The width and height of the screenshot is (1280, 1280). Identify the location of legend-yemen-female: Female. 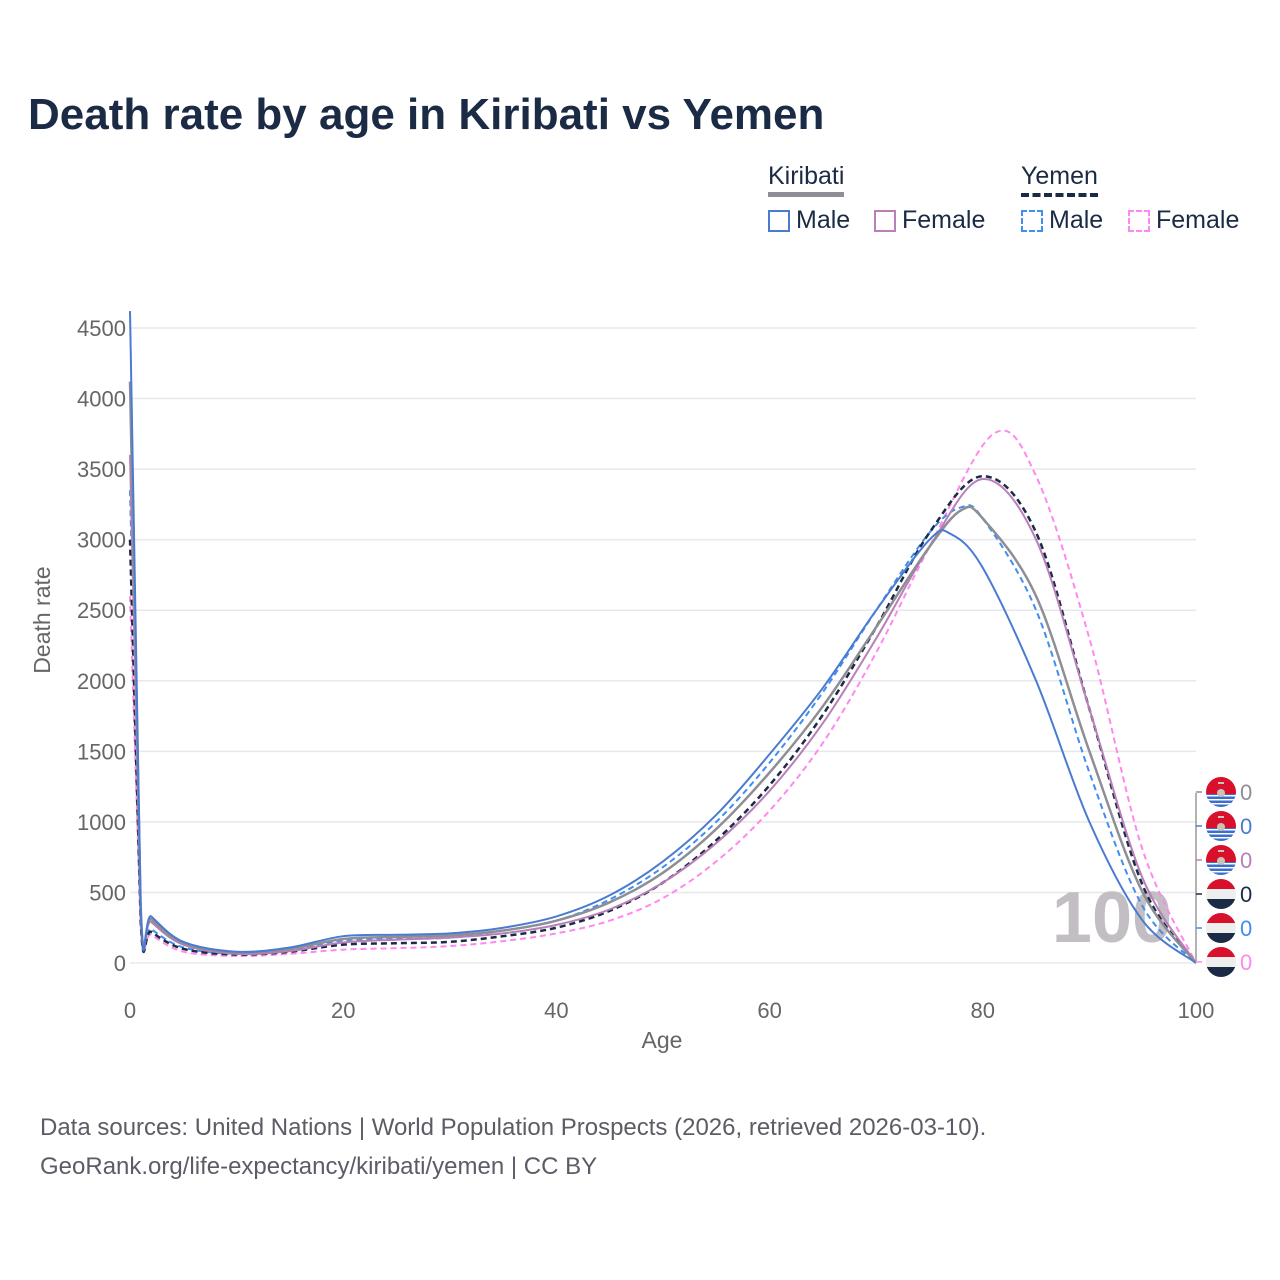
(1183, 220).